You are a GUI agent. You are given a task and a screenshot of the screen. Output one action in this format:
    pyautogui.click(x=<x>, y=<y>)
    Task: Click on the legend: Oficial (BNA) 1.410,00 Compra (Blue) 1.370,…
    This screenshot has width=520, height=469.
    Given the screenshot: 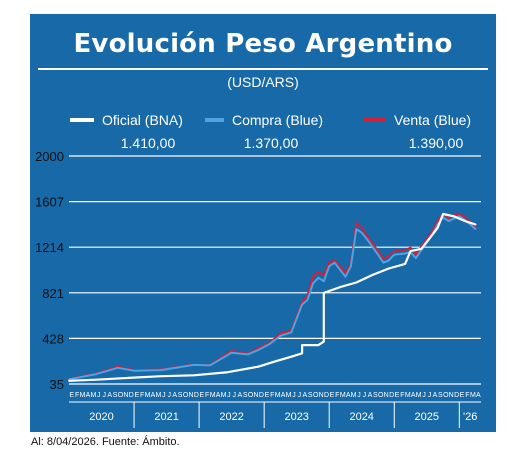 What is the action you would take?
    pyautogui.click(x=270, y=131)
    